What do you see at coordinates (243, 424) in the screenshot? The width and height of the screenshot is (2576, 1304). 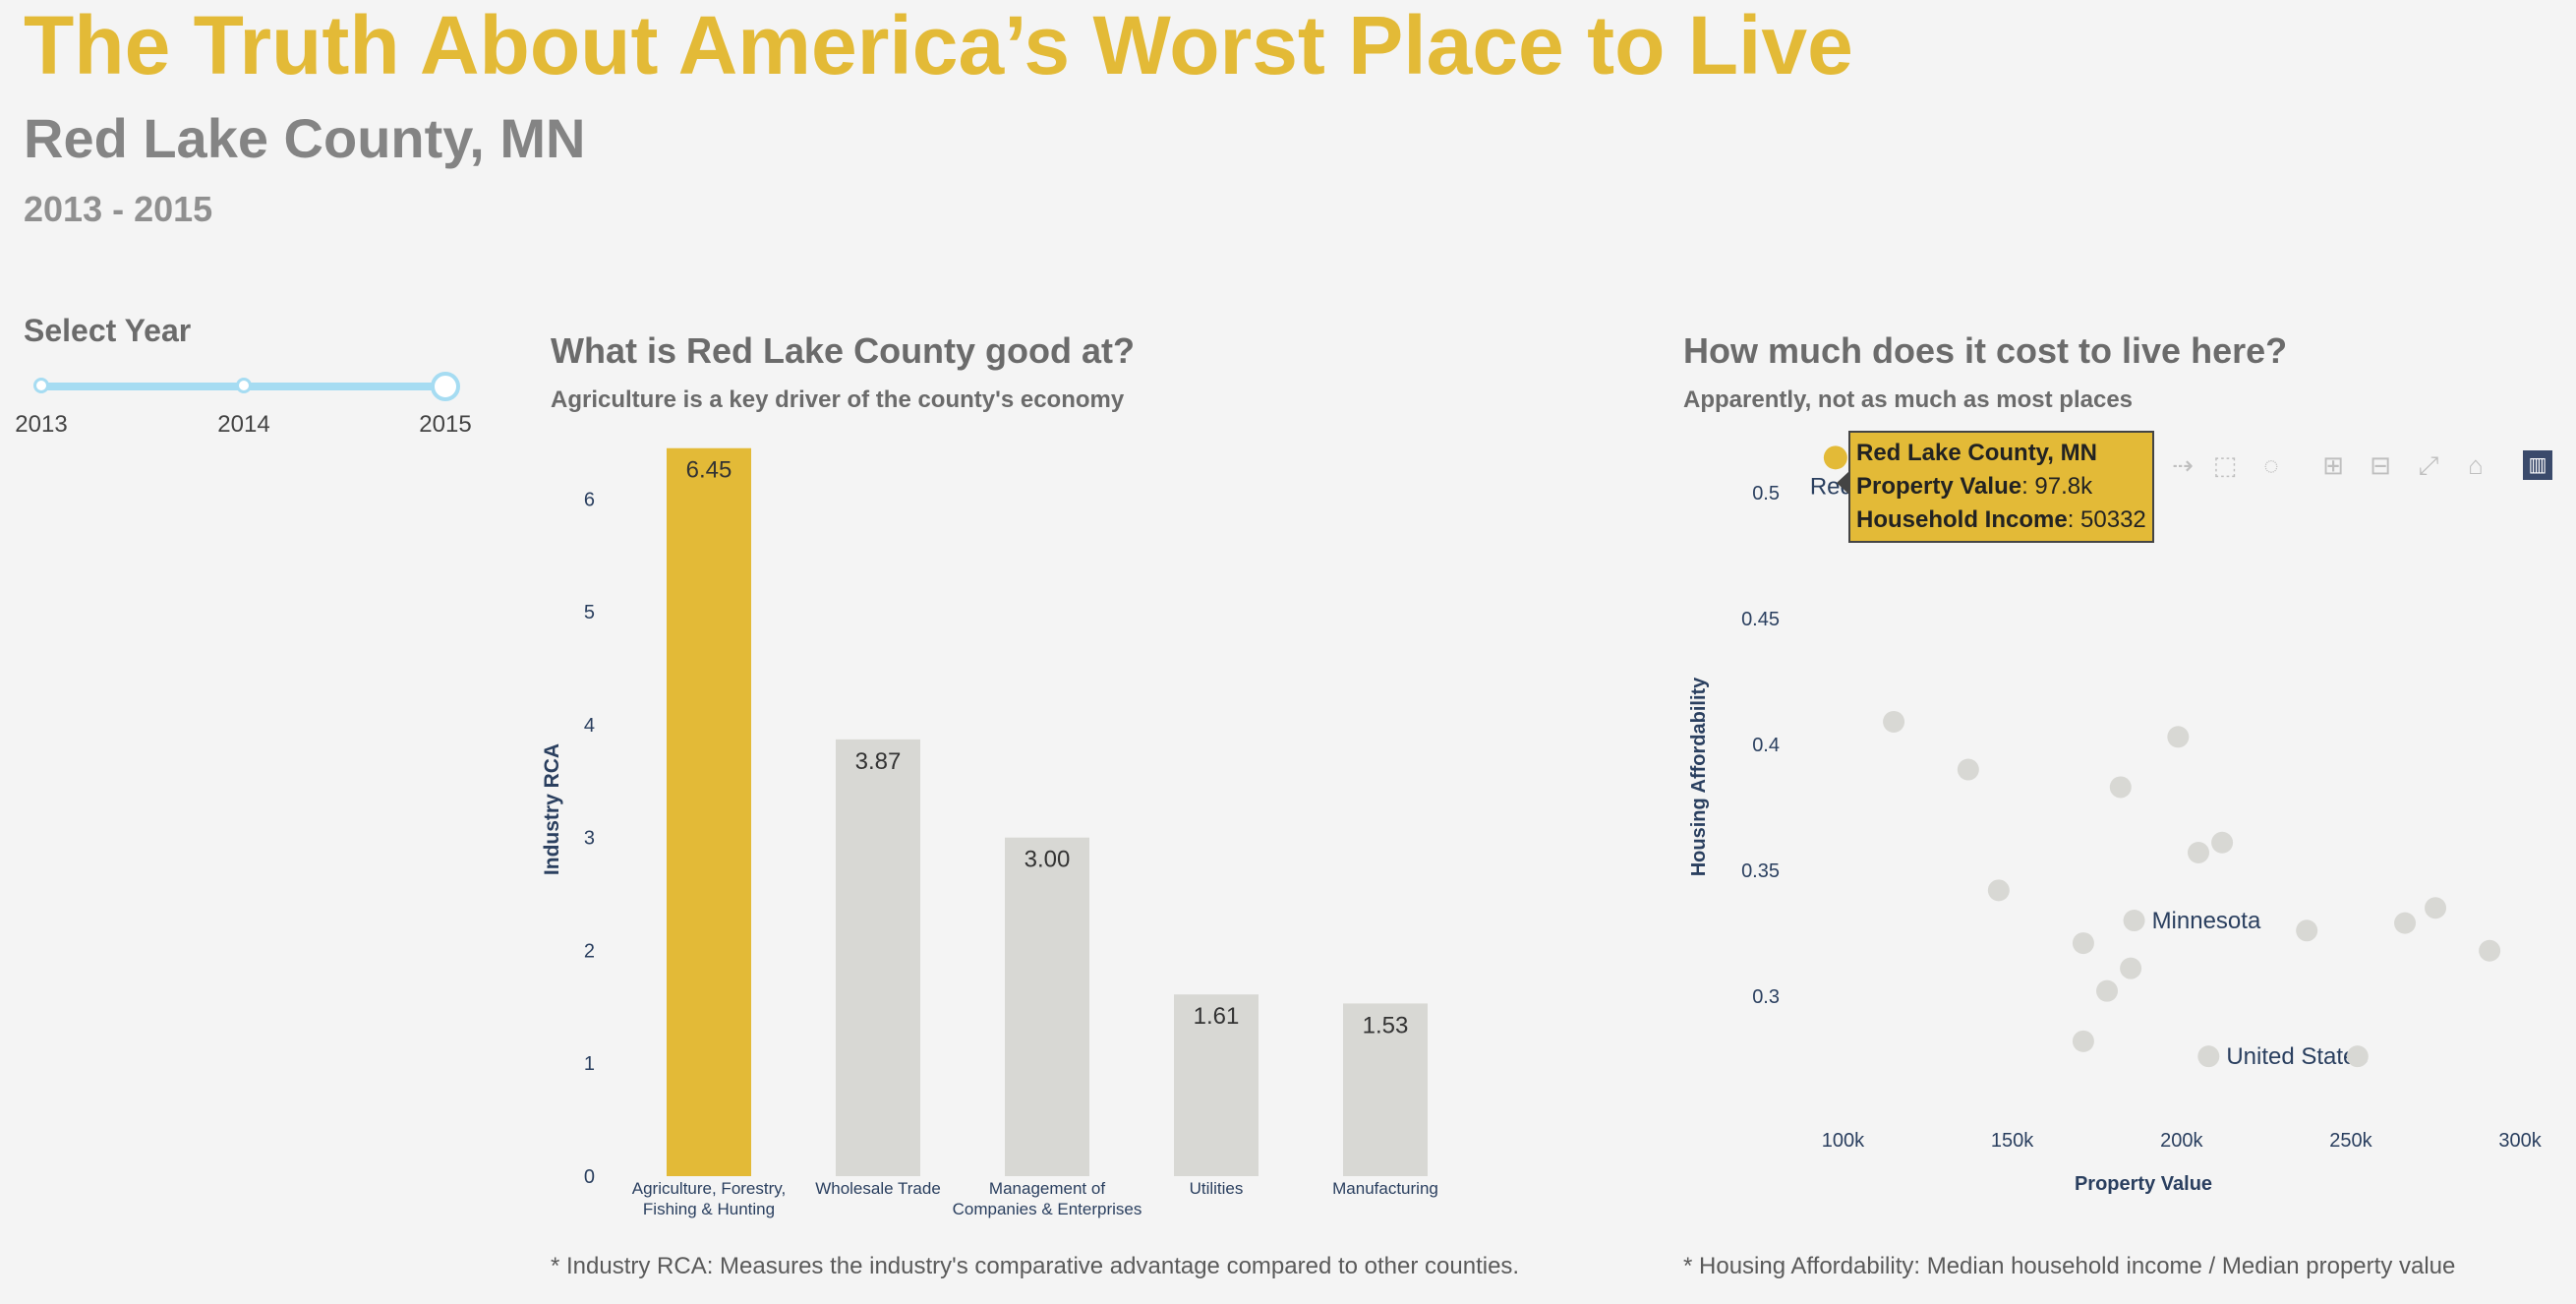 I see `slider-label-2014: 2014` at bounding box center [243, 424].